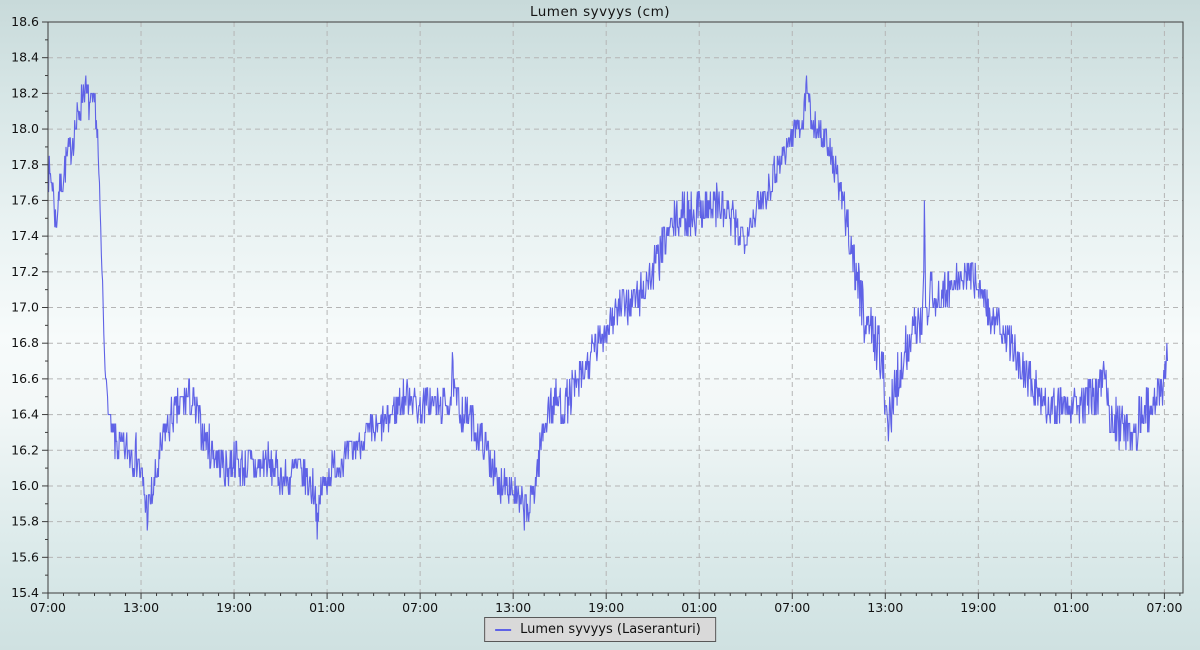 The width and height of the screenshot is (1200, 650). I want to click on svg-text: 18.6, so click(25, 21).